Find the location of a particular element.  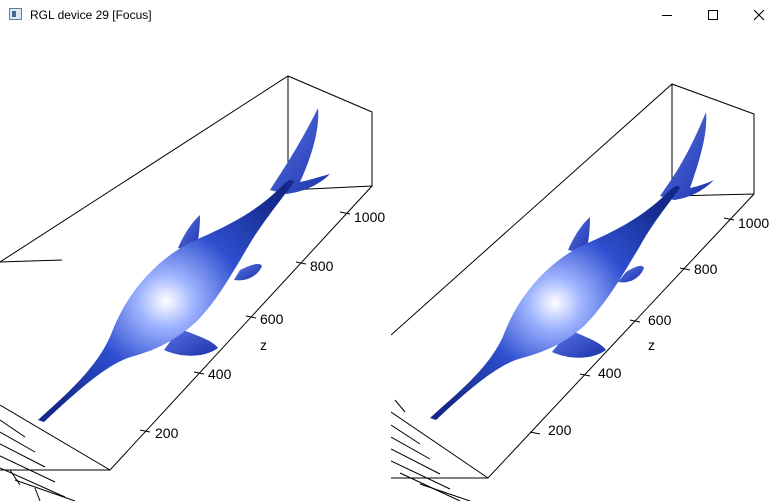

close-icon is located at coordinates (759, 15).